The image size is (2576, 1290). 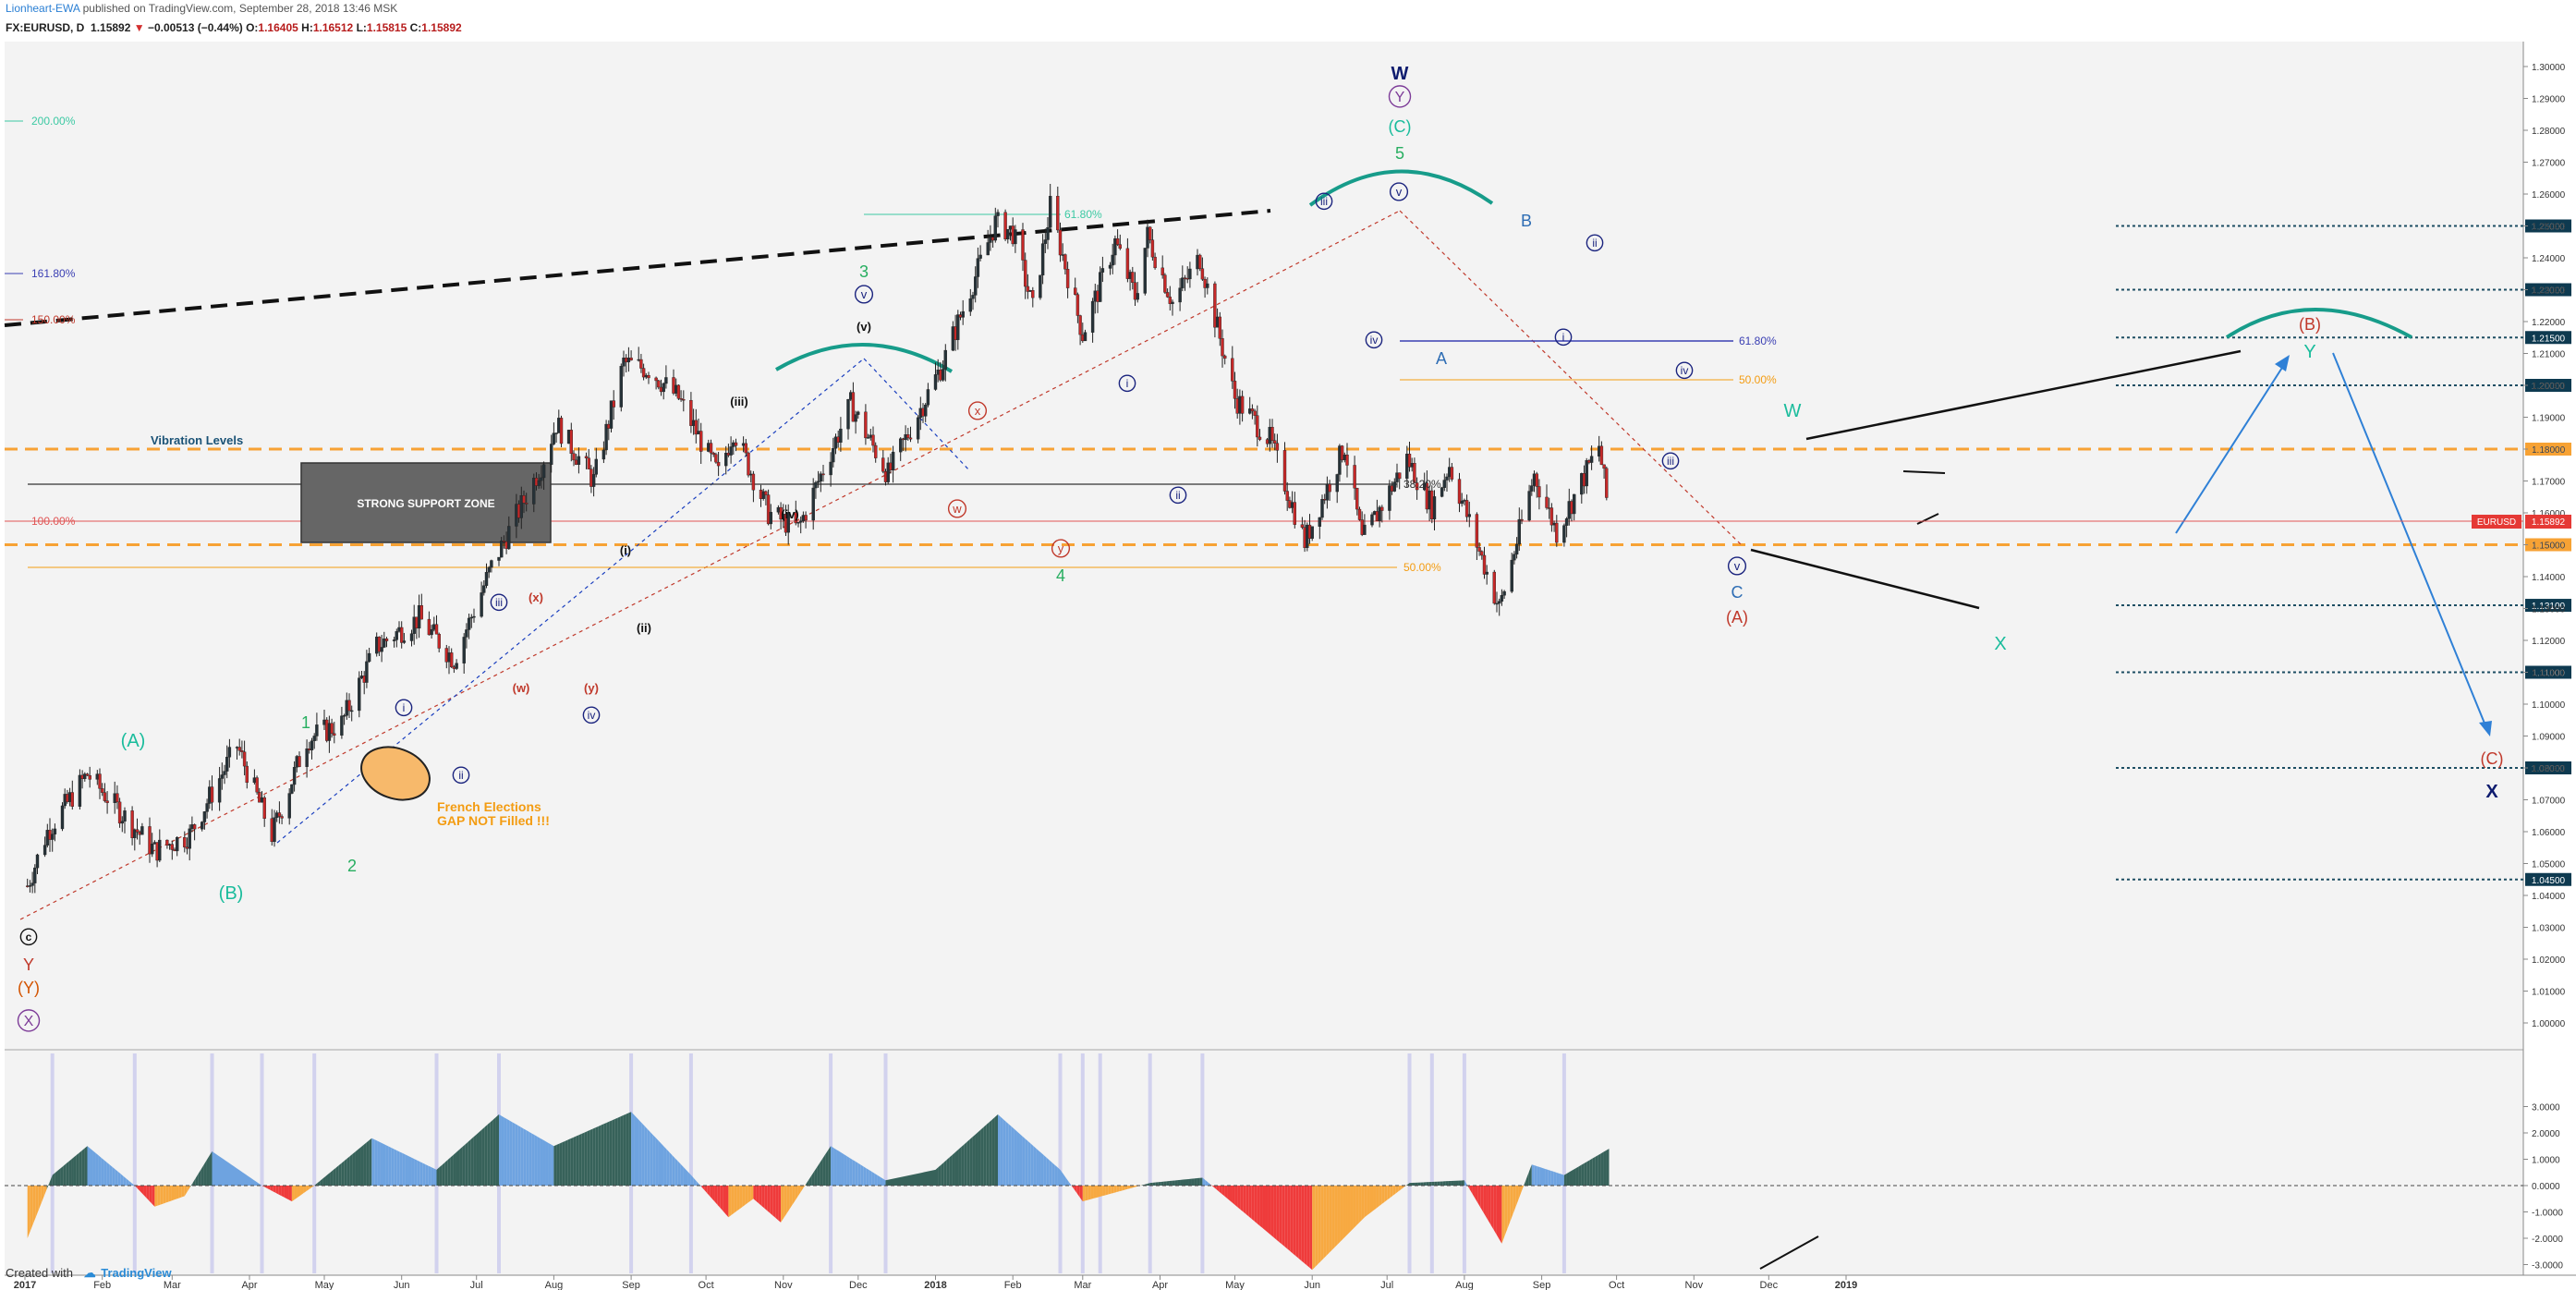 What do you see at coordinates (1464, 1285) in the screenshot?
I see `time-tick-label: Aug` at bounding box center [1464, 1285].